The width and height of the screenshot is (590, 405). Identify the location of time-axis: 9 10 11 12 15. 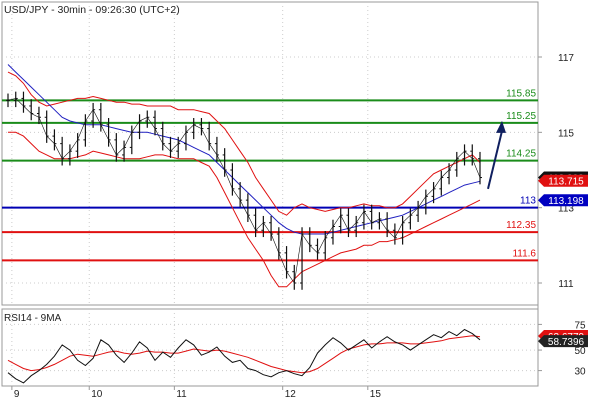
(196, 393).